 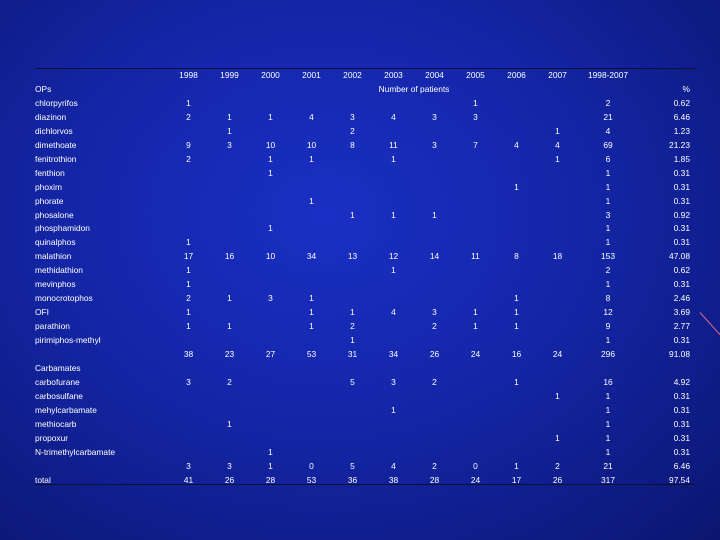 I want to click on table-row: pirimiphos-methyl 1 1 0.31, so click(x=362, y=341).